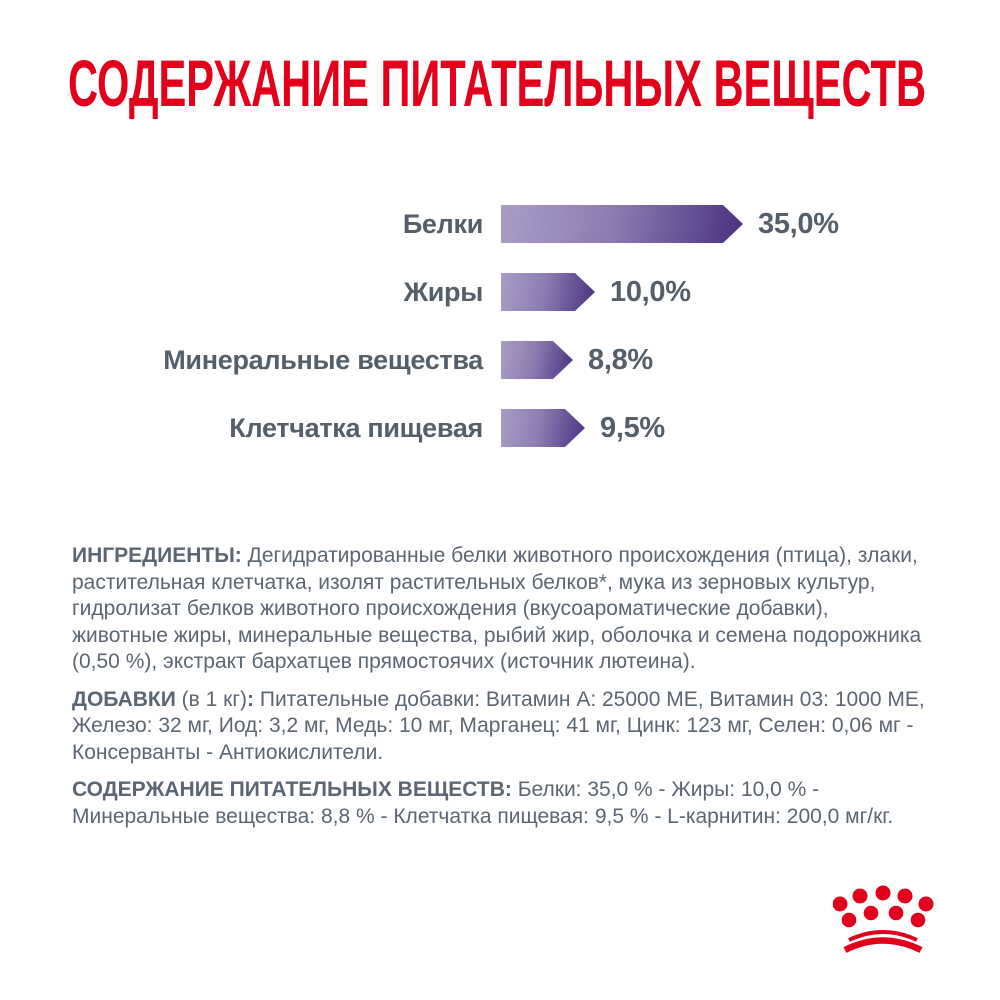  Describe the element at coordinates (295, 789) in the screenshot. I see `text-segment-bold: СОДЕРЖАНИЕ ПИТАТЕЛЬНЫХ ВЕЩЕСТВ:` at that location.